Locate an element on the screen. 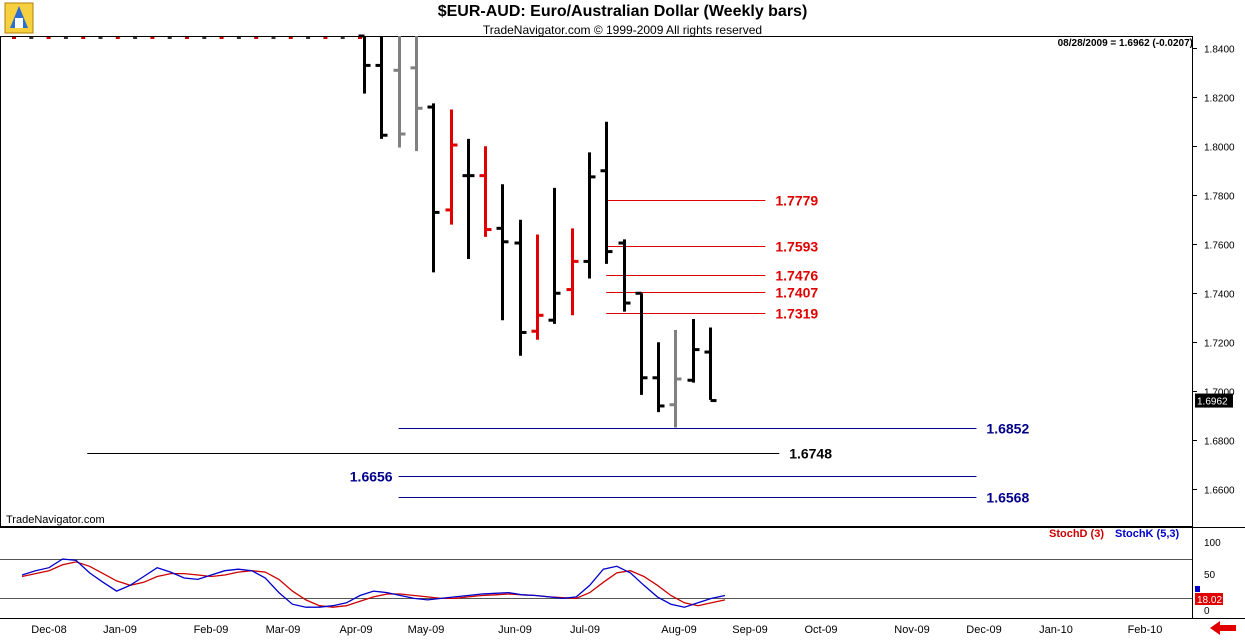 This screenshot has height=640, width=1245. y-tick-label: 1.8200 is located at coordinates (1219, 99).